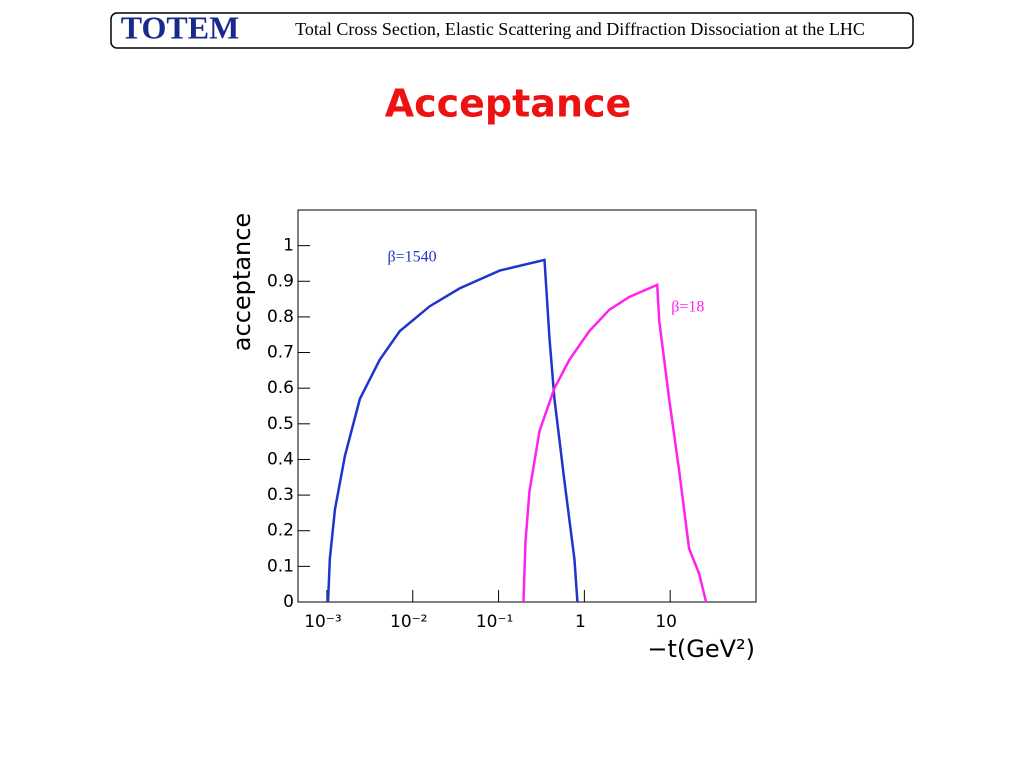  What do you see at coordinates (280, 531) in the screenshot?
I see `y-tick-label: 0.2` at bounding box center [280, 531].